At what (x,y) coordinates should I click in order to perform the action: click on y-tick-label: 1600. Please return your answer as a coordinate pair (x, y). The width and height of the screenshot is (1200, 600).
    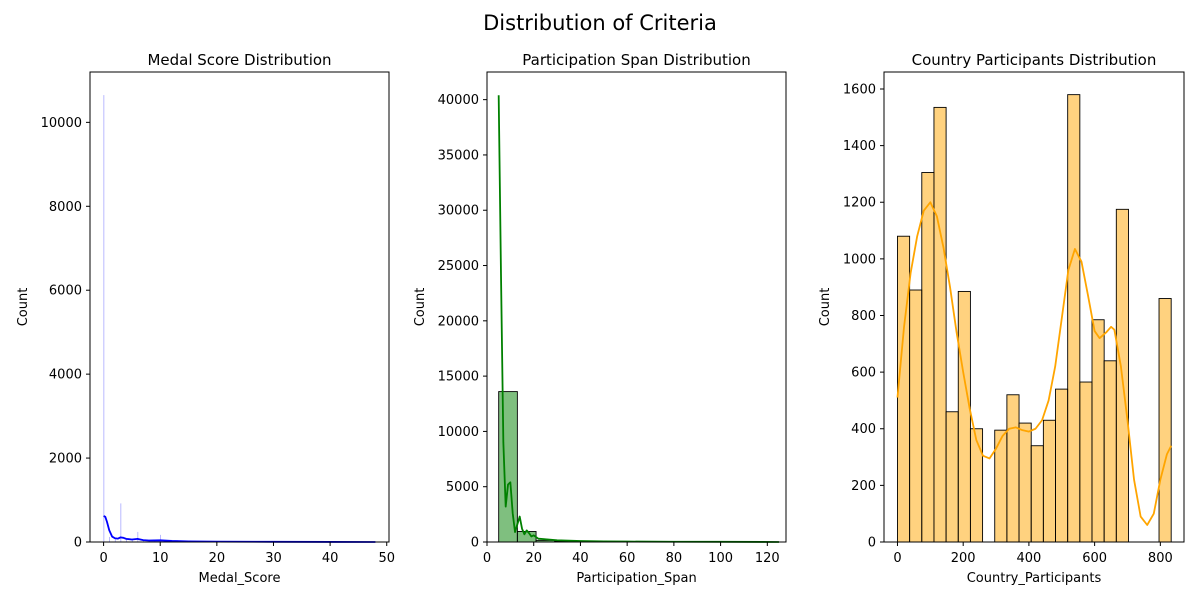
    Looking at the image, I should click on (859, 89).